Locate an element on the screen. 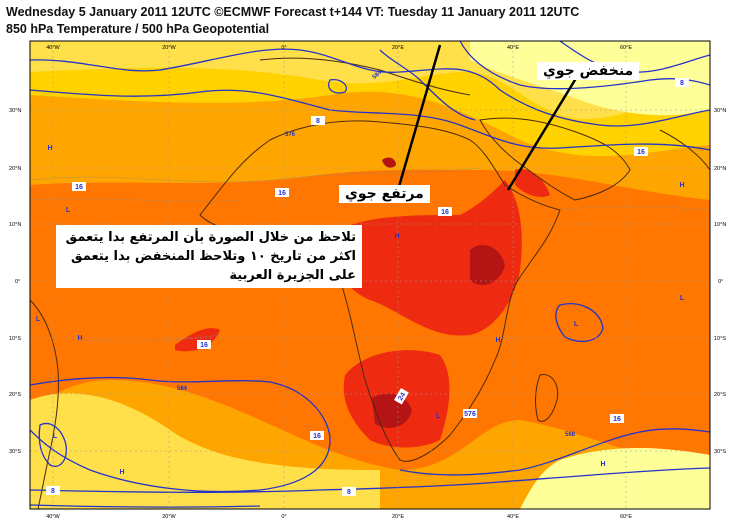 The width and height of the screenshot is (739, 531). lat-label-left: 0° is located at coordinates (17, 282).